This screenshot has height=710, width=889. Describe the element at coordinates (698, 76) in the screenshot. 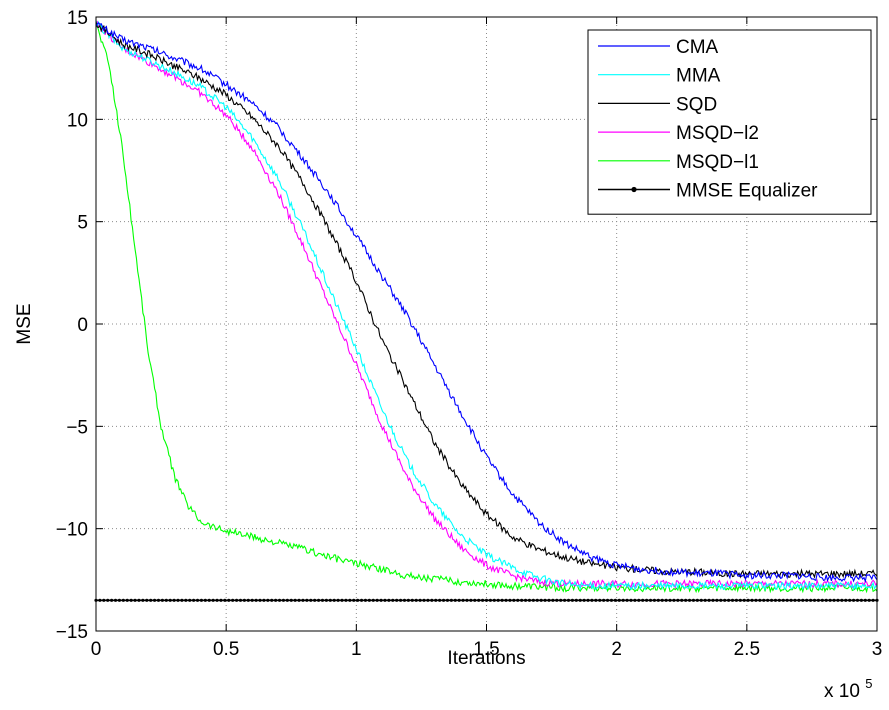

I see `legend-label: MMA` at that location.